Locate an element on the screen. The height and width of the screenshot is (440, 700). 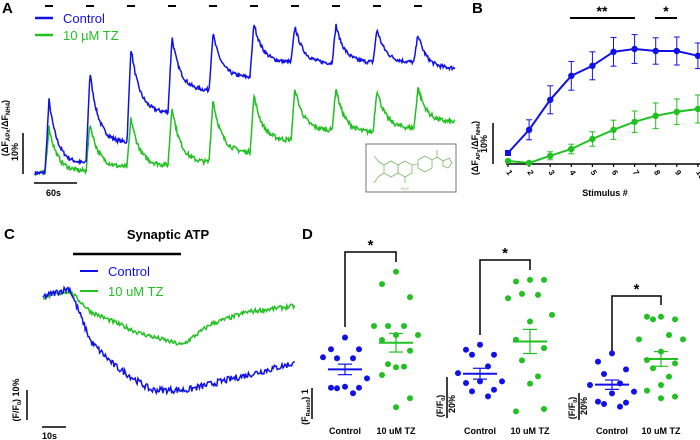
a-scale-x-label: 60s is located at coordinates (53, 193).